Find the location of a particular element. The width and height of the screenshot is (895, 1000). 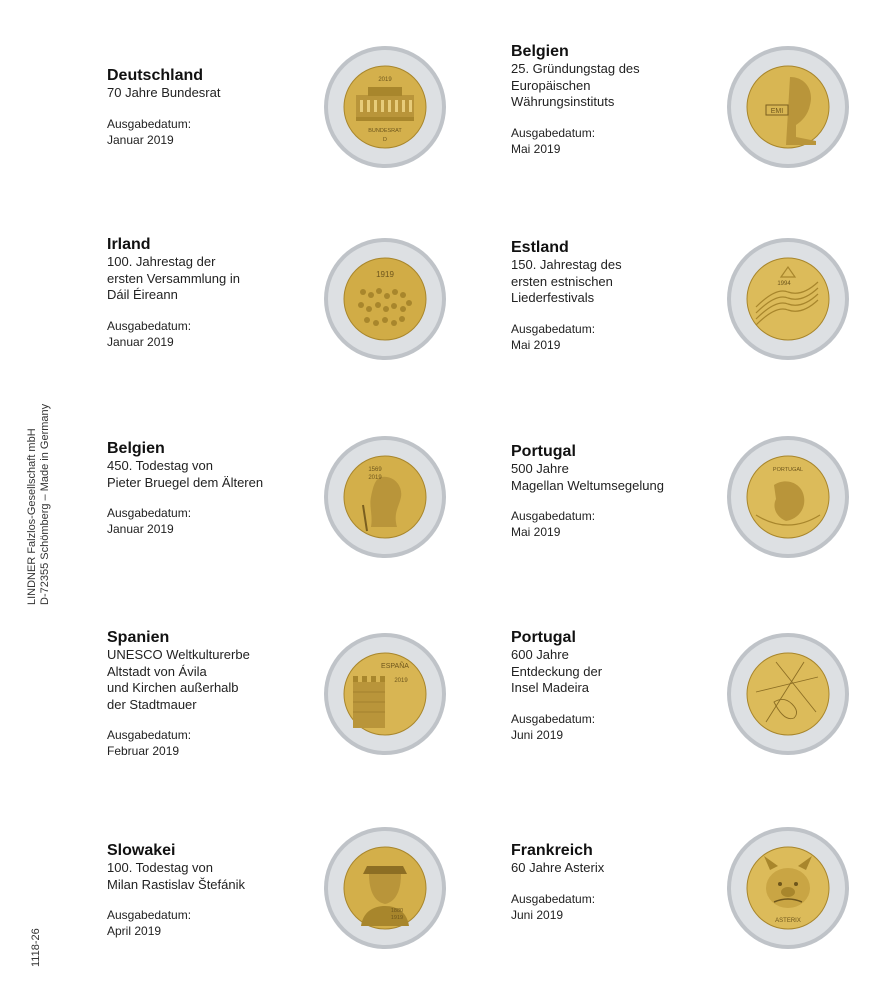

description-line: 100. Jahrestag der is located at coordinates (161, 261).